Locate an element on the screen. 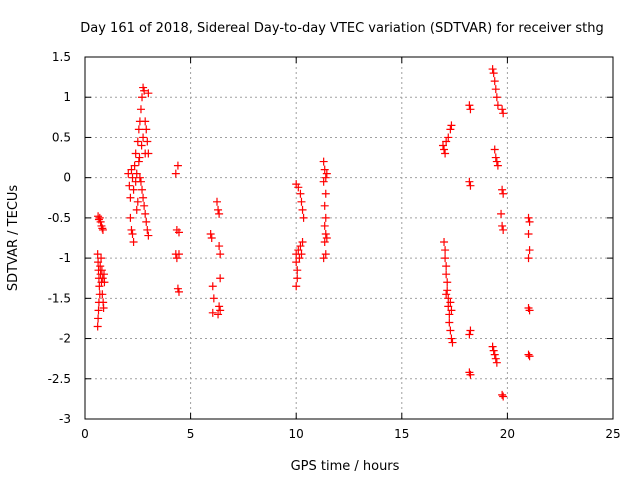  x-tick-label: 0 is located at coordinates (85, 434).